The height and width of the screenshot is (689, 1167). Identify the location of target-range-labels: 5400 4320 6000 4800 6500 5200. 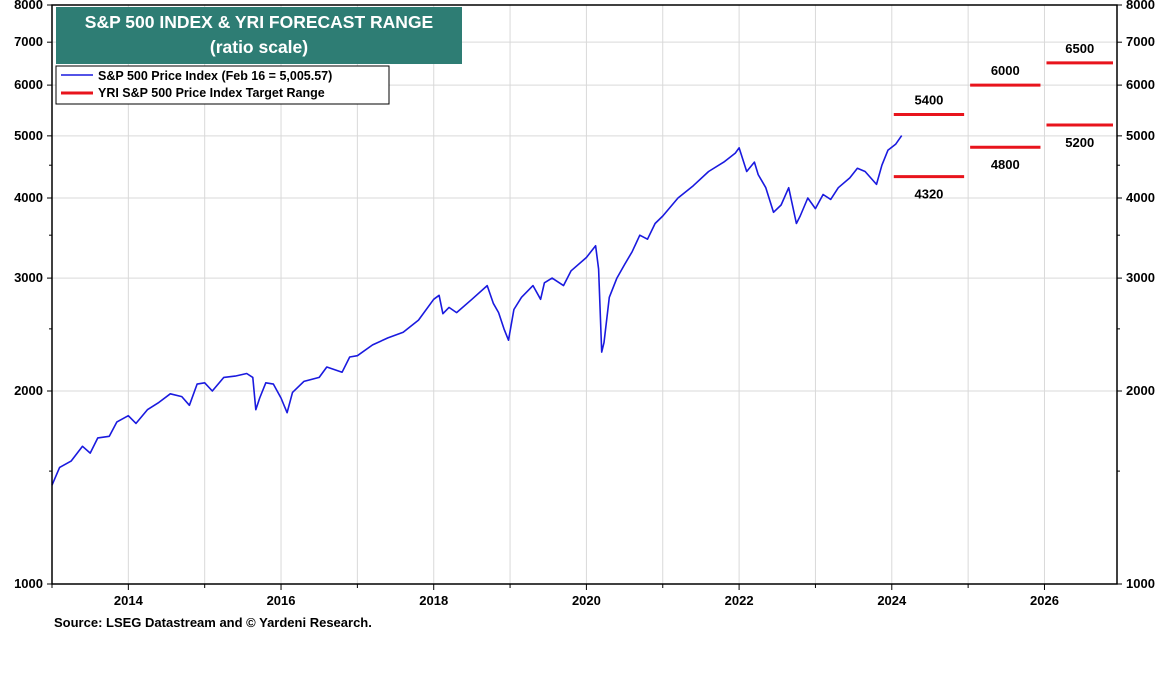
(1004, 121).